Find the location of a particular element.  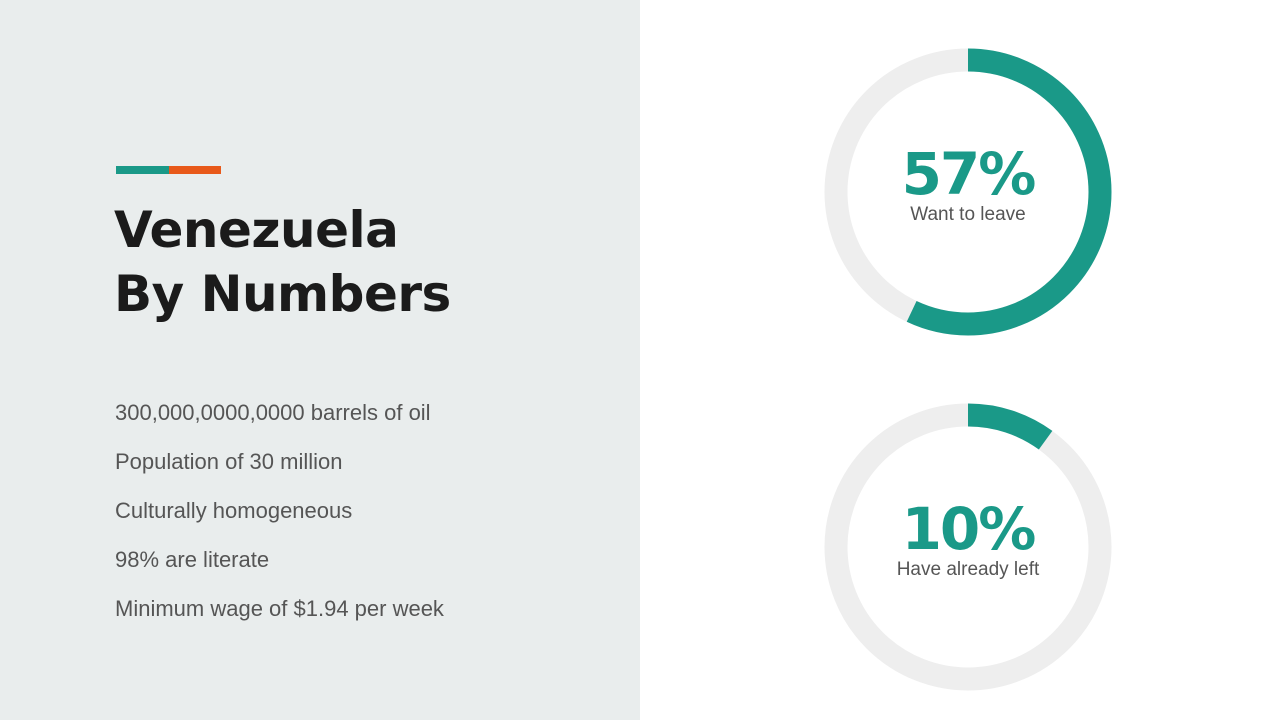

title-line-1: Venezuela is located at coordinates (256, 230).